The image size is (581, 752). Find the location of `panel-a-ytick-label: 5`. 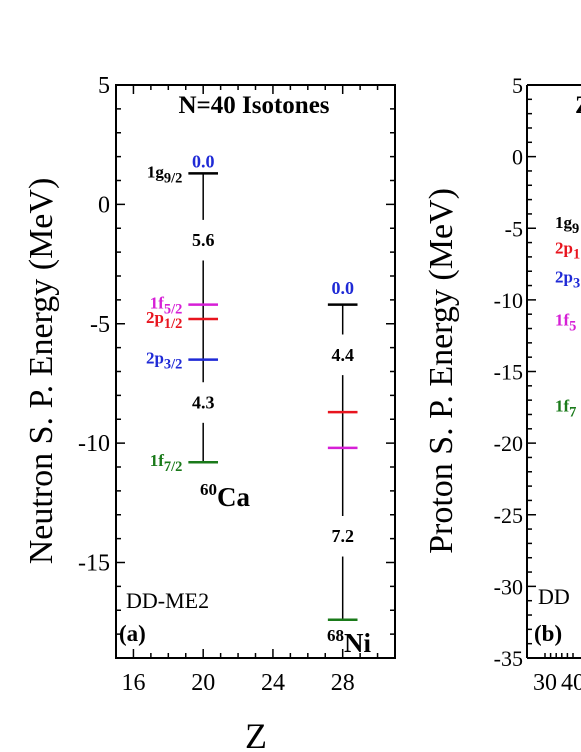

panel-a-ytick-label: 5 is located at coordinates (104, 86).